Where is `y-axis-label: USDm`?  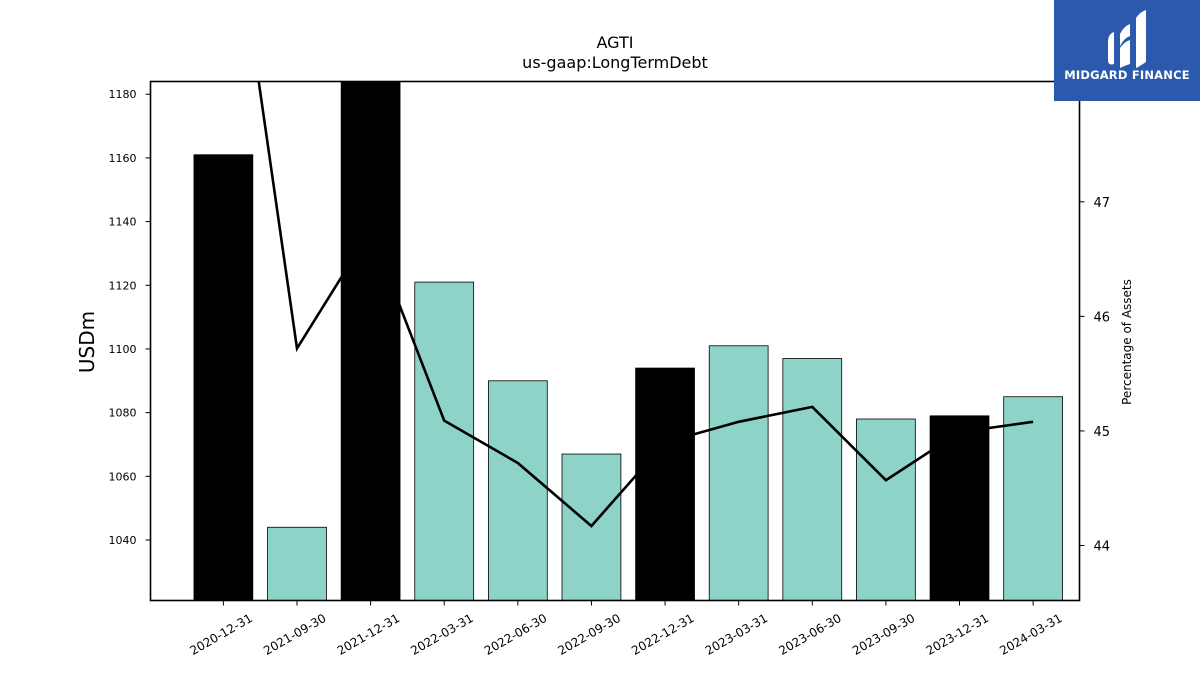 y-axis-label: USDm is located at coordinates (87, 342).